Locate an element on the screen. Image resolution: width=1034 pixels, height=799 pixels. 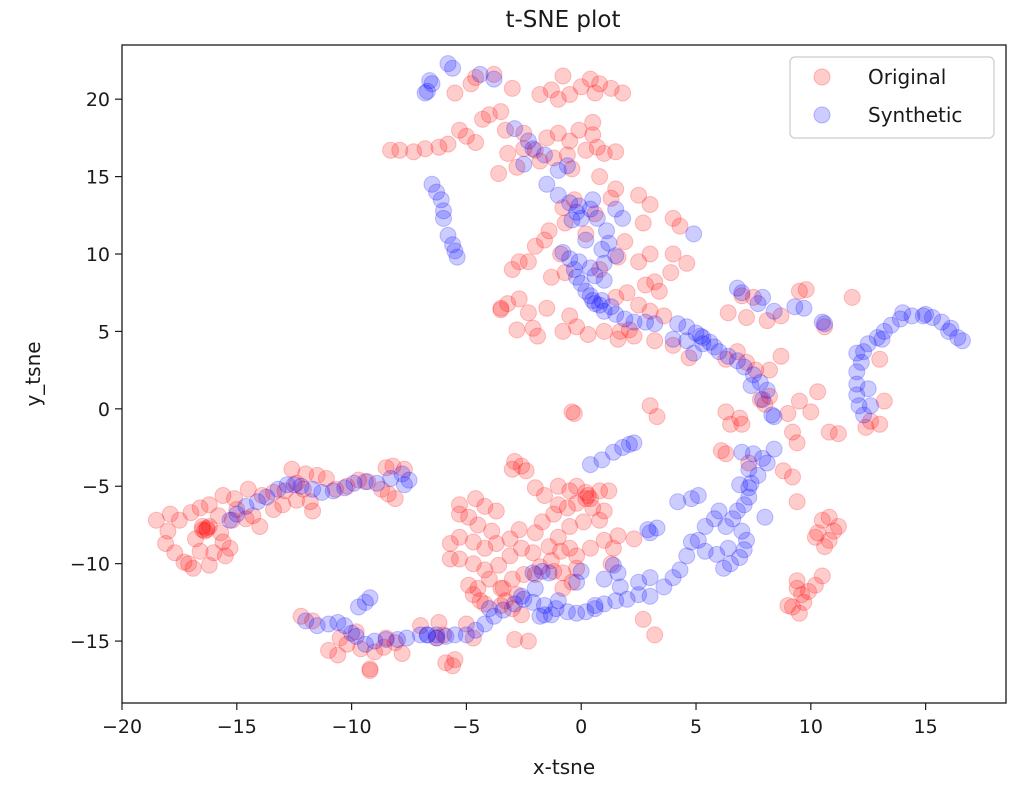
x-tick-label: −5 is located at coordinates (466, 727).